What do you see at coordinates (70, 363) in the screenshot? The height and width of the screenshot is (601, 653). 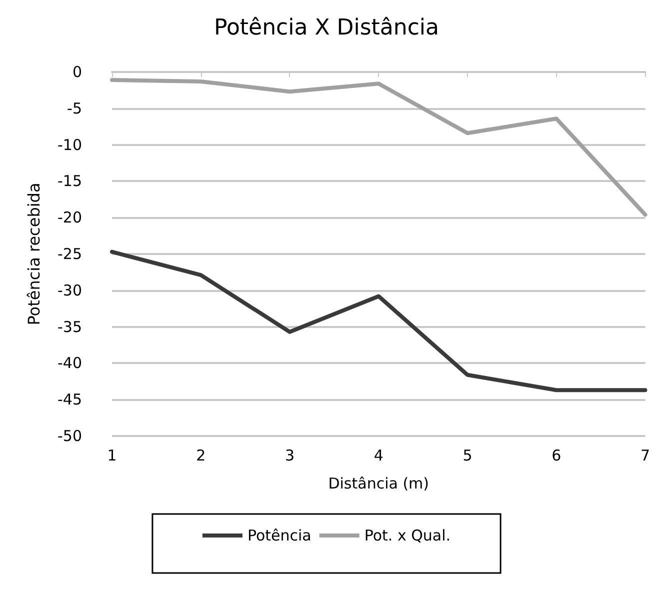 I see `y-tick-label: -40` at bounding box center [70, 363].